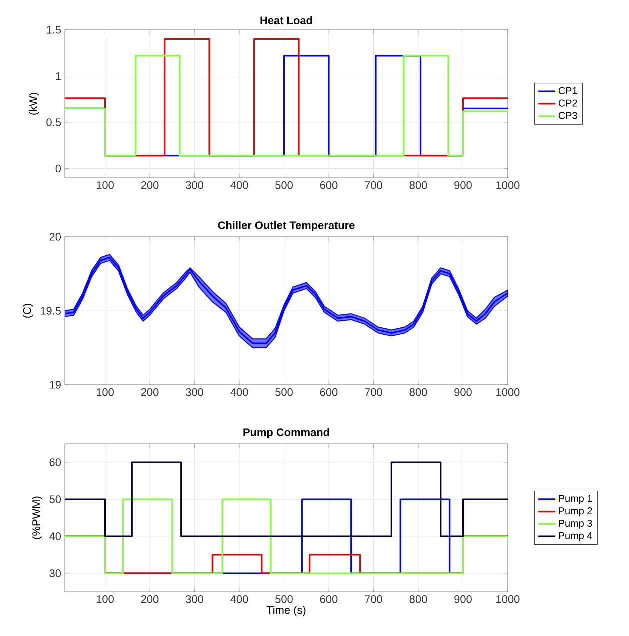 The image size is (629, 636). Describe the element at coordinates (286, 226) in the screenshot. I see `chart-title: Chiller Outlet Temperature` at that location.